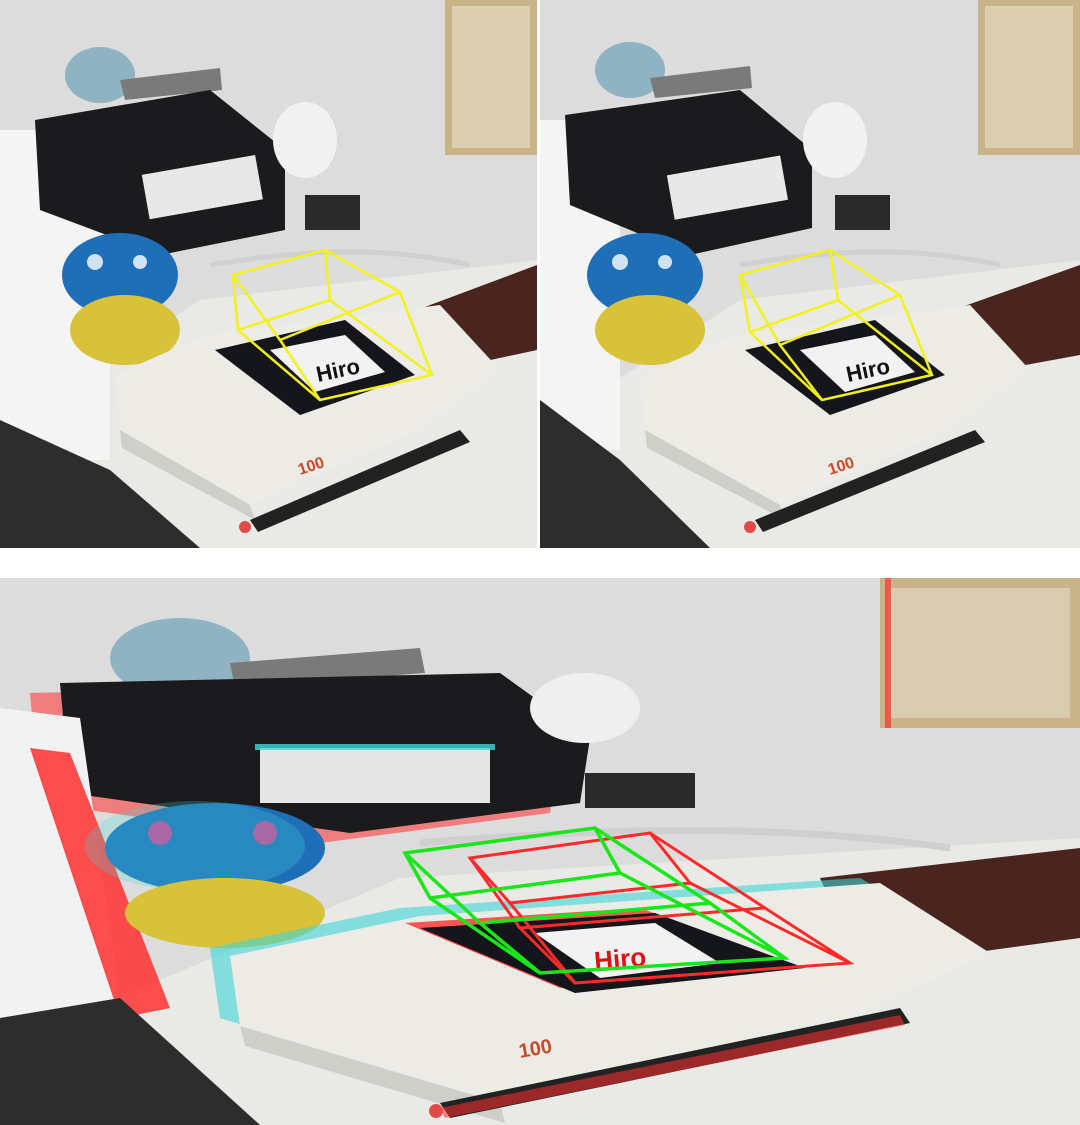 This screenshot has height=1125, width=1080. Describe the element at coordinates (596, 900) in the screenshot. I see `virtual-cube-green` at that location.